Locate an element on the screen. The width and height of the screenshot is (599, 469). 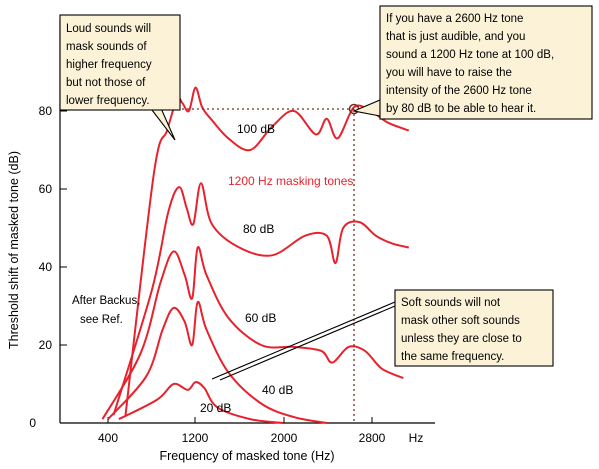
series-caption: 1200 Hz masking tones is located at coordinates (290, 181).